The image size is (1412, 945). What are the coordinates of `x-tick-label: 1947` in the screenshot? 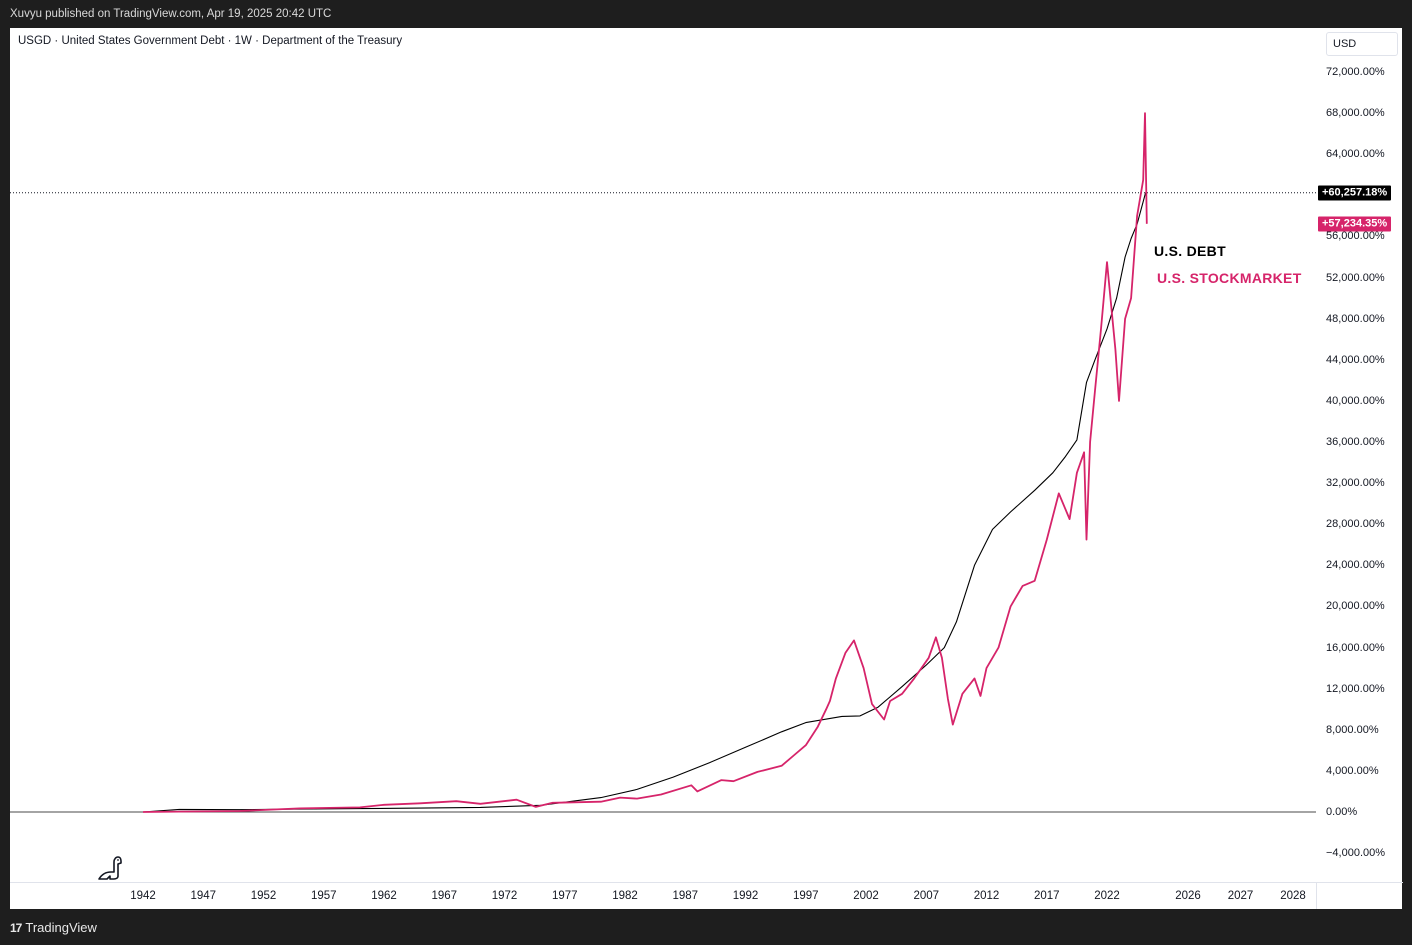 It's located at (203, 896).